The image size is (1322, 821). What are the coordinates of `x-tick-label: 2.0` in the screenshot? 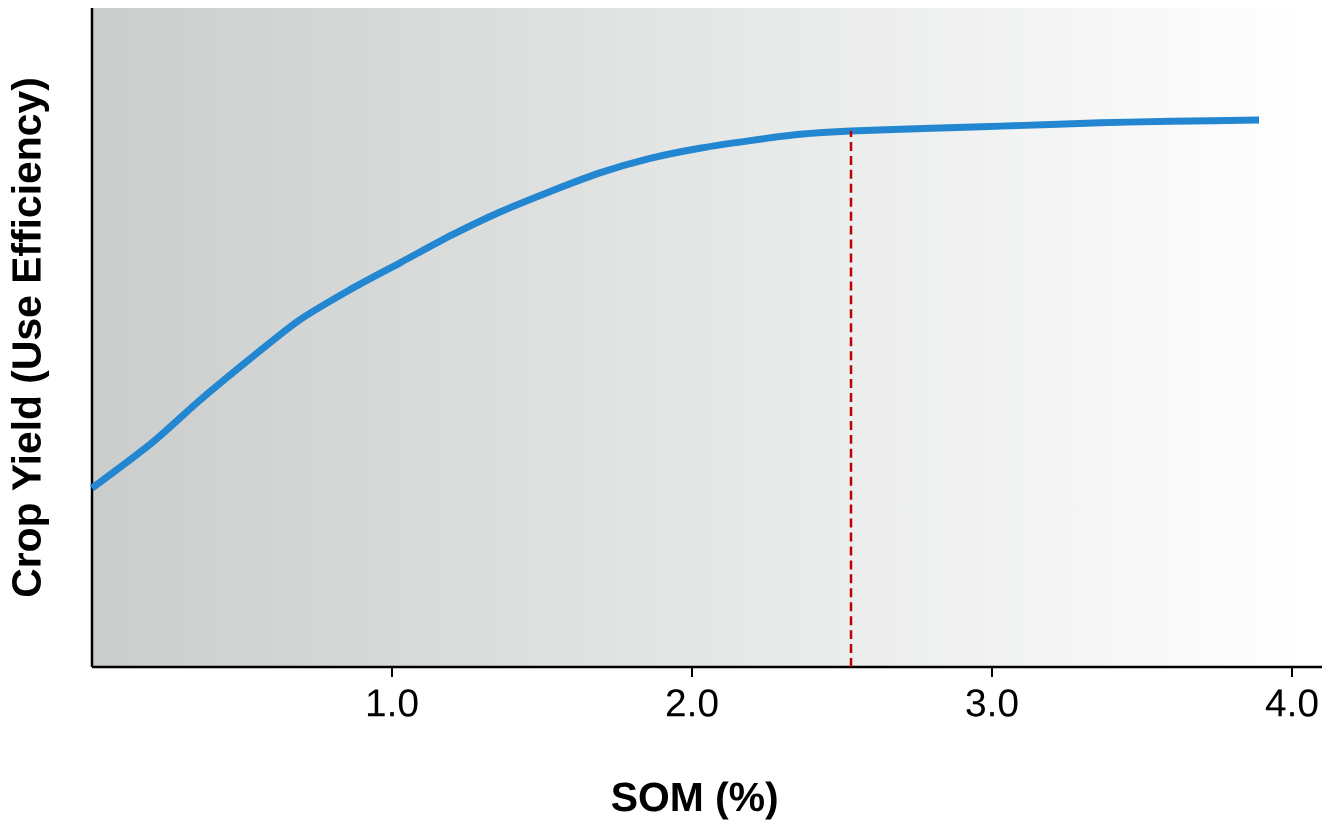 It's located at (692, 703).